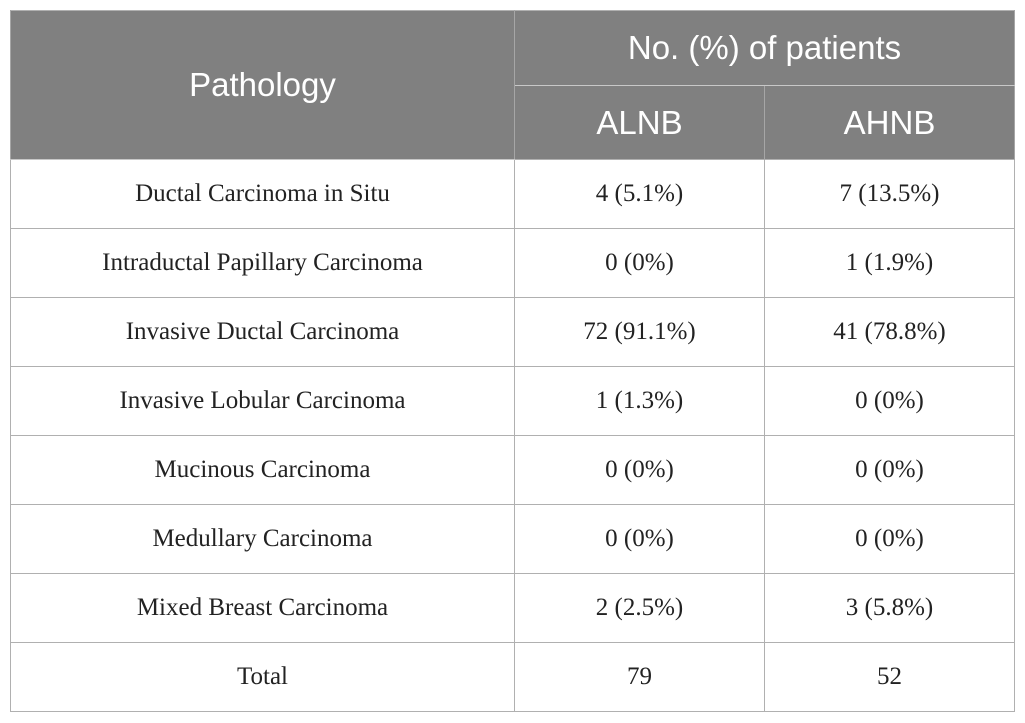 The image size is (1025, 723). I want to click on cell-ahnb: 3 (5.8%), so click(889, 608).